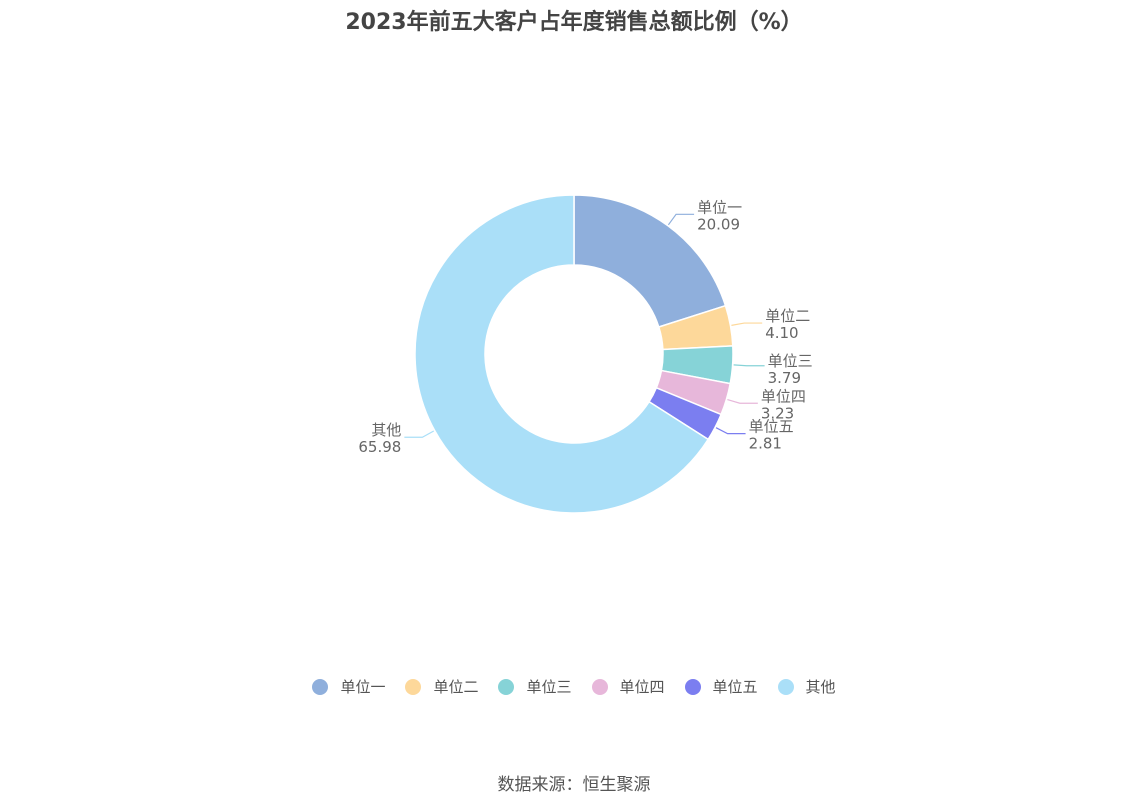  I want to click on legend-label: 单位四, so click(642, 687).